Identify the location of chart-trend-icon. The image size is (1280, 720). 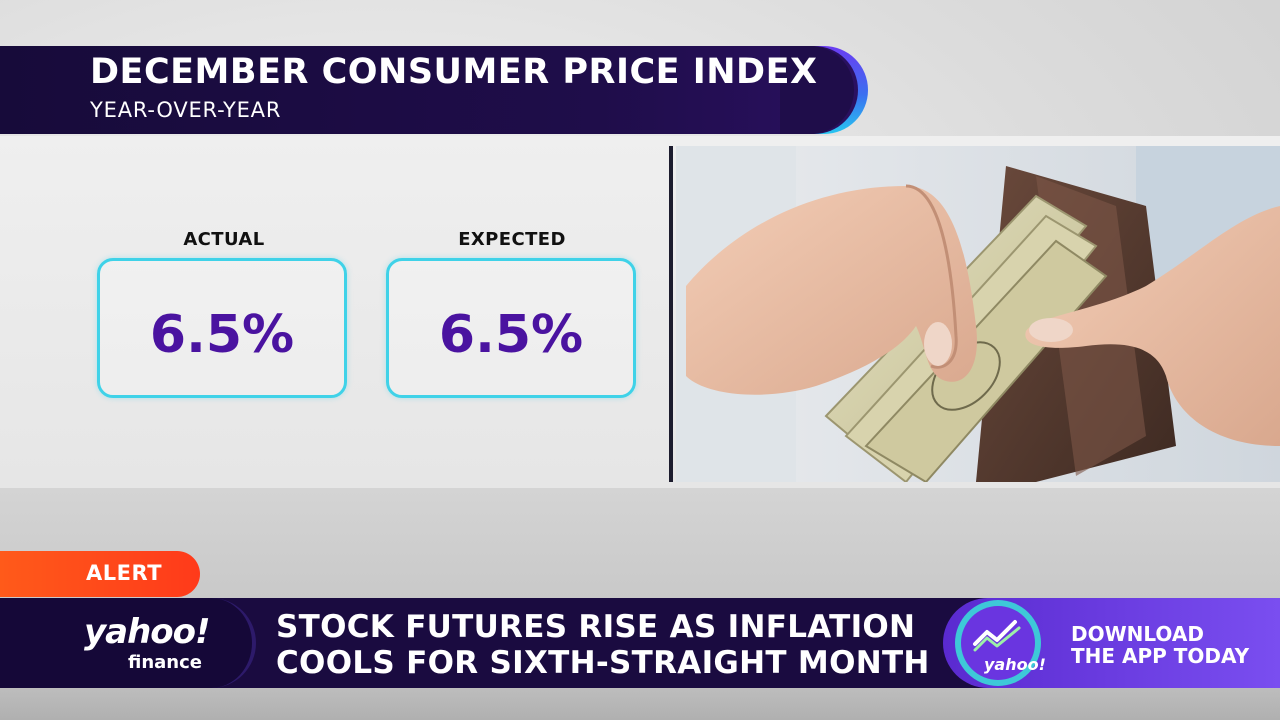
(997, 636).